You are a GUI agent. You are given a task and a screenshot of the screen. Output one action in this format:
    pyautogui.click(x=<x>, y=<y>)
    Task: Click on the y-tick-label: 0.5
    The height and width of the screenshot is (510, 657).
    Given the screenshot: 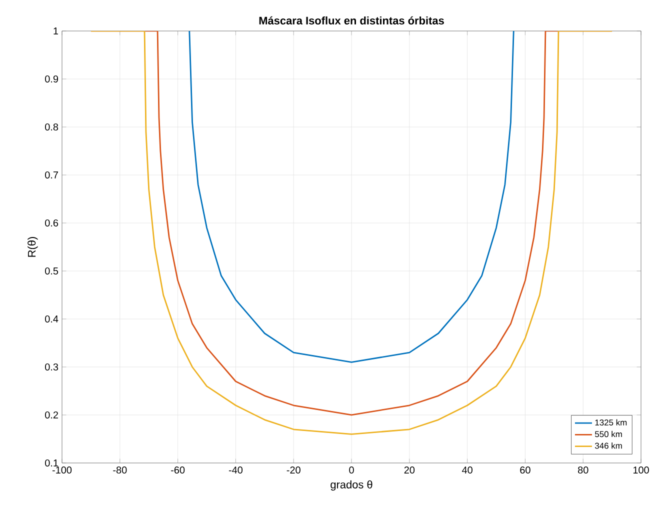 What is the action you would take?
    pyautogui.click(x=51, y=271)
    